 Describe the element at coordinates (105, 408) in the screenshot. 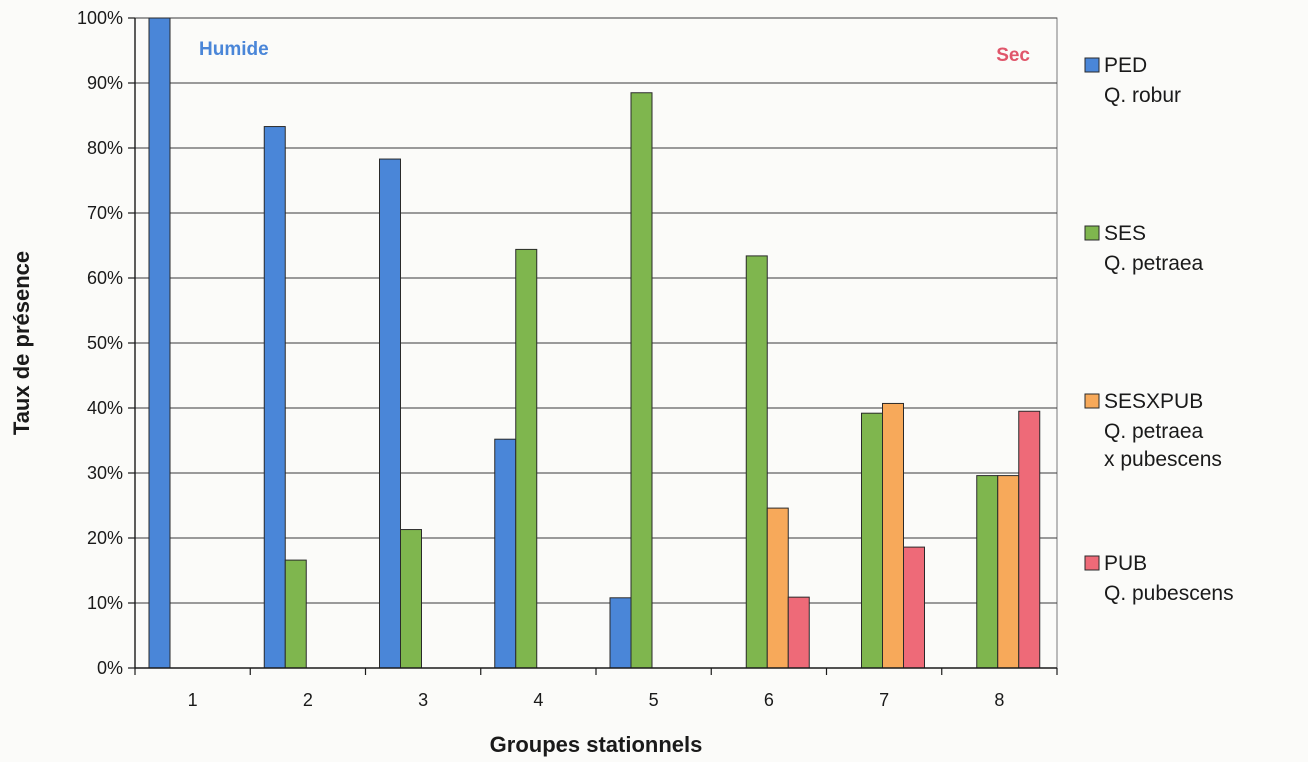

I see `y-tick-label: 40%` at that location.